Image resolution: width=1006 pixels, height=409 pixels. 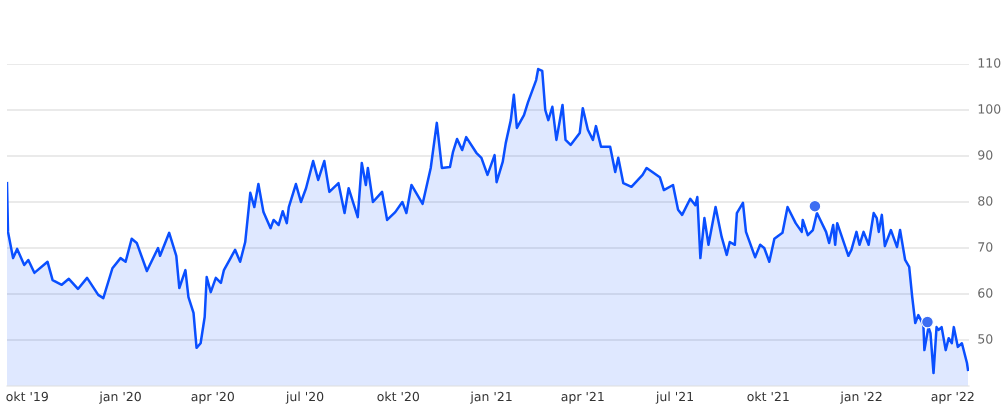 What do you see at coordinates (985, 247) in the screenshot?
I see `y-tick-label: 70` at bounding box center [985, 247].